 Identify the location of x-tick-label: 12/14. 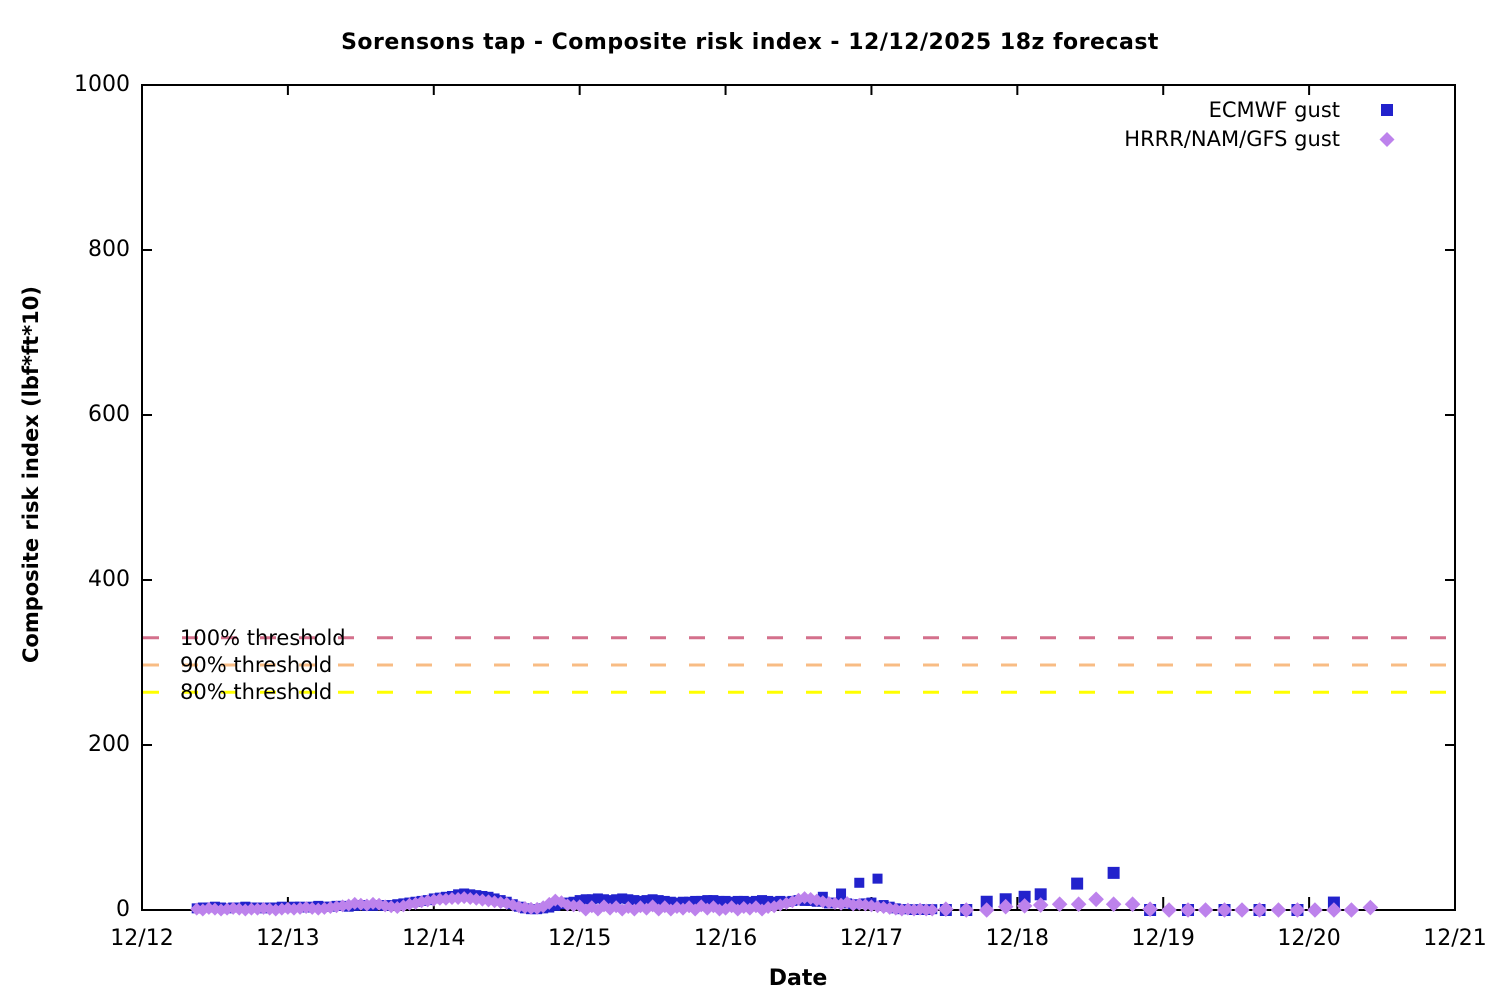
(434, 938).